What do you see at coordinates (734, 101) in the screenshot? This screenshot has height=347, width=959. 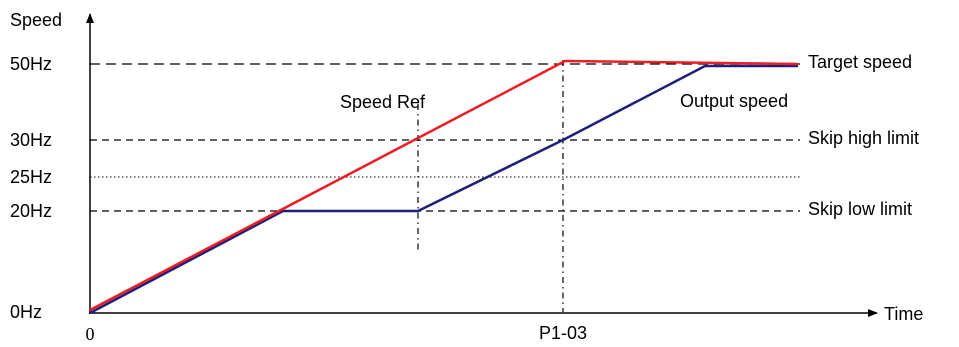 I see `output-speed-annotation: Output speed` at bounding box center [734, 101].